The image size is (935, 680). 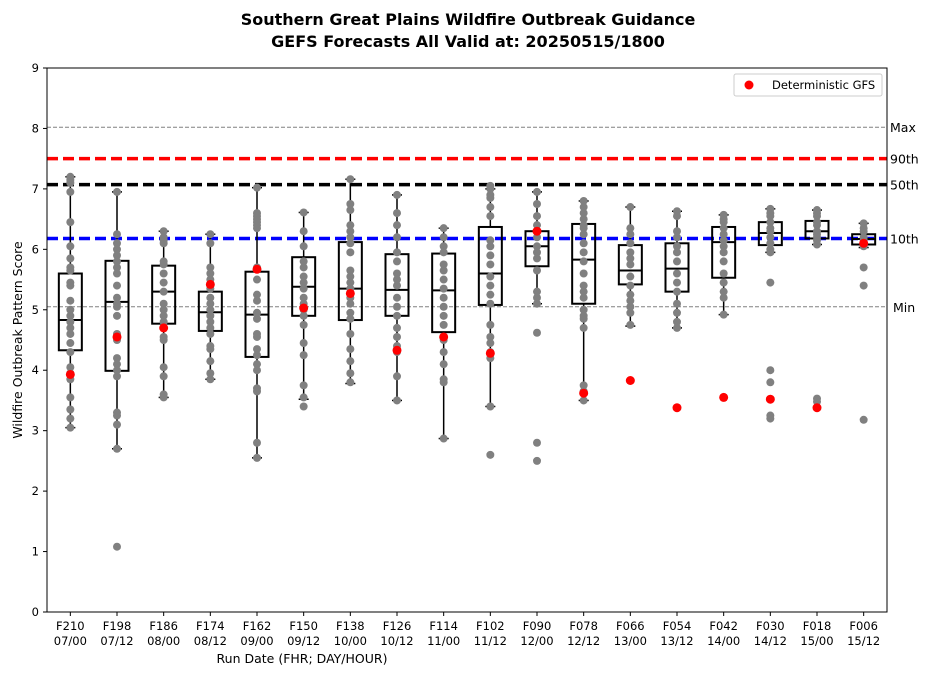 What do you see at coordinates (350, 641) in the screenshot?
I see `x-tick-label-day-hour: 10/00` at bounding box center [350, 641].